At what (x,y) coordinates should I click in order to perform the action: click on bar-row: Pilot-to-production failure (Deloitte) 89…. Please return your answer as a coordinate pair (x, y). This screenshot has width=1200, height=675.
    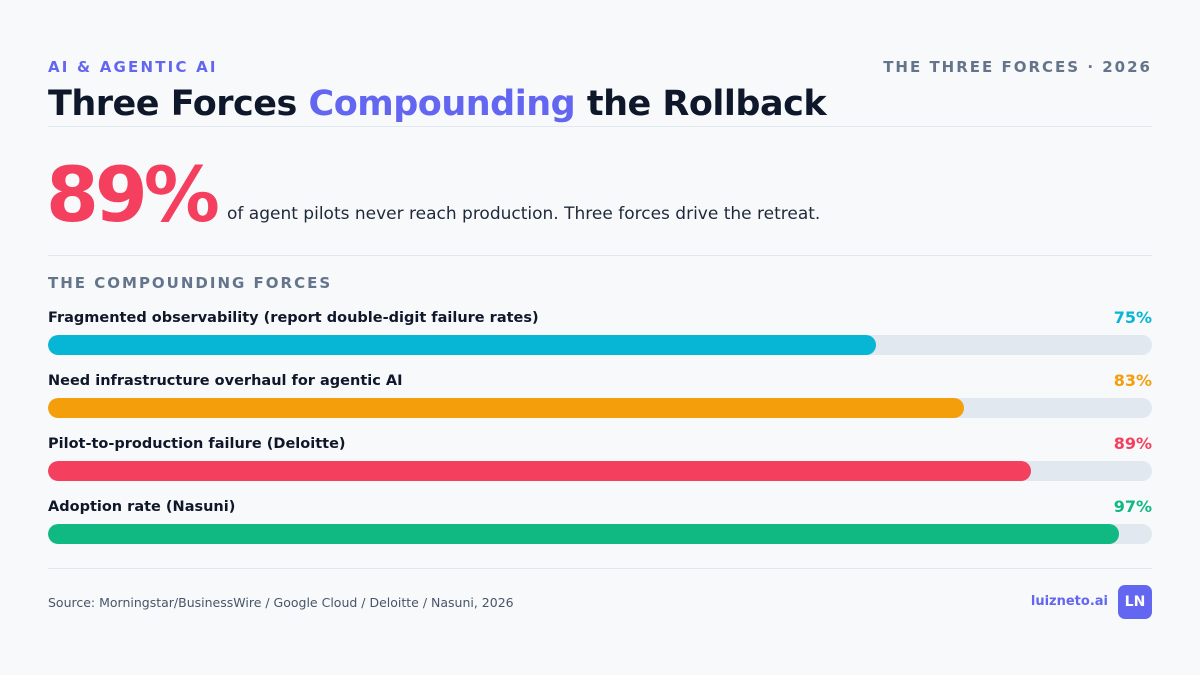
    Looking at the image, I should click on (600, 465).